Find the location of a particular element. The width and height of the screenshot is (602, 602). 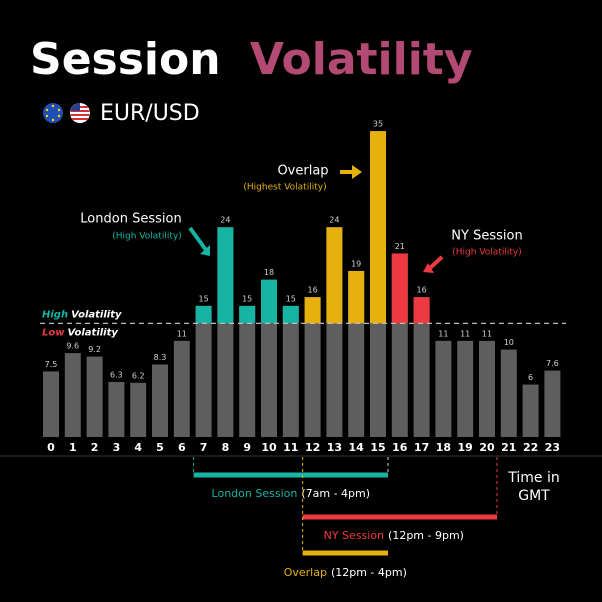

x-tick-label: 17 is located at coordinates (421, 447).